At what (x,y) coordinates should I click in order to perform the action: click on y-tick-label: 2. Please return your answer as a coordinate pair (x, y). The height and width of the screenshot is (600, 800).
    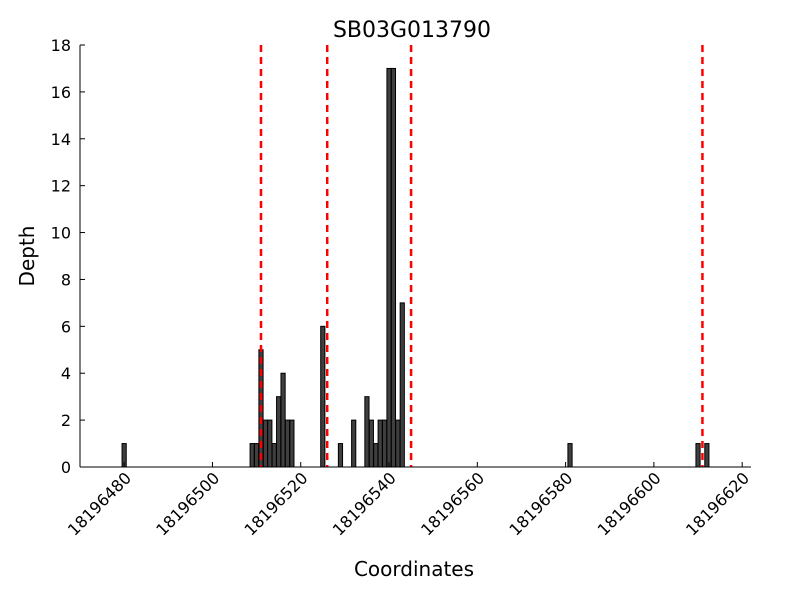
    Looking at the image, I should click on (66, 420).